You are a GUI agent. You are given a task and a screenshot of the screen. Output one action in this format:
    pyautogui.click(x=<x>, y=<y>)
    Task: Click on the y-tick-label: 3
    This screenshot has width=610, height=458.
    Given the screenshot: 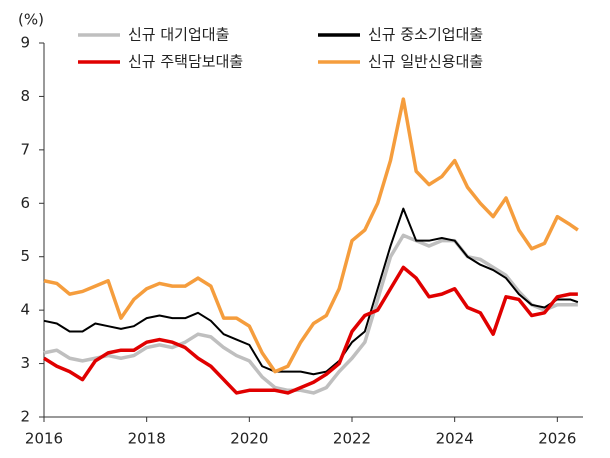 What is the action you would take?
    pyautogui.click(x=25, y=363)
    